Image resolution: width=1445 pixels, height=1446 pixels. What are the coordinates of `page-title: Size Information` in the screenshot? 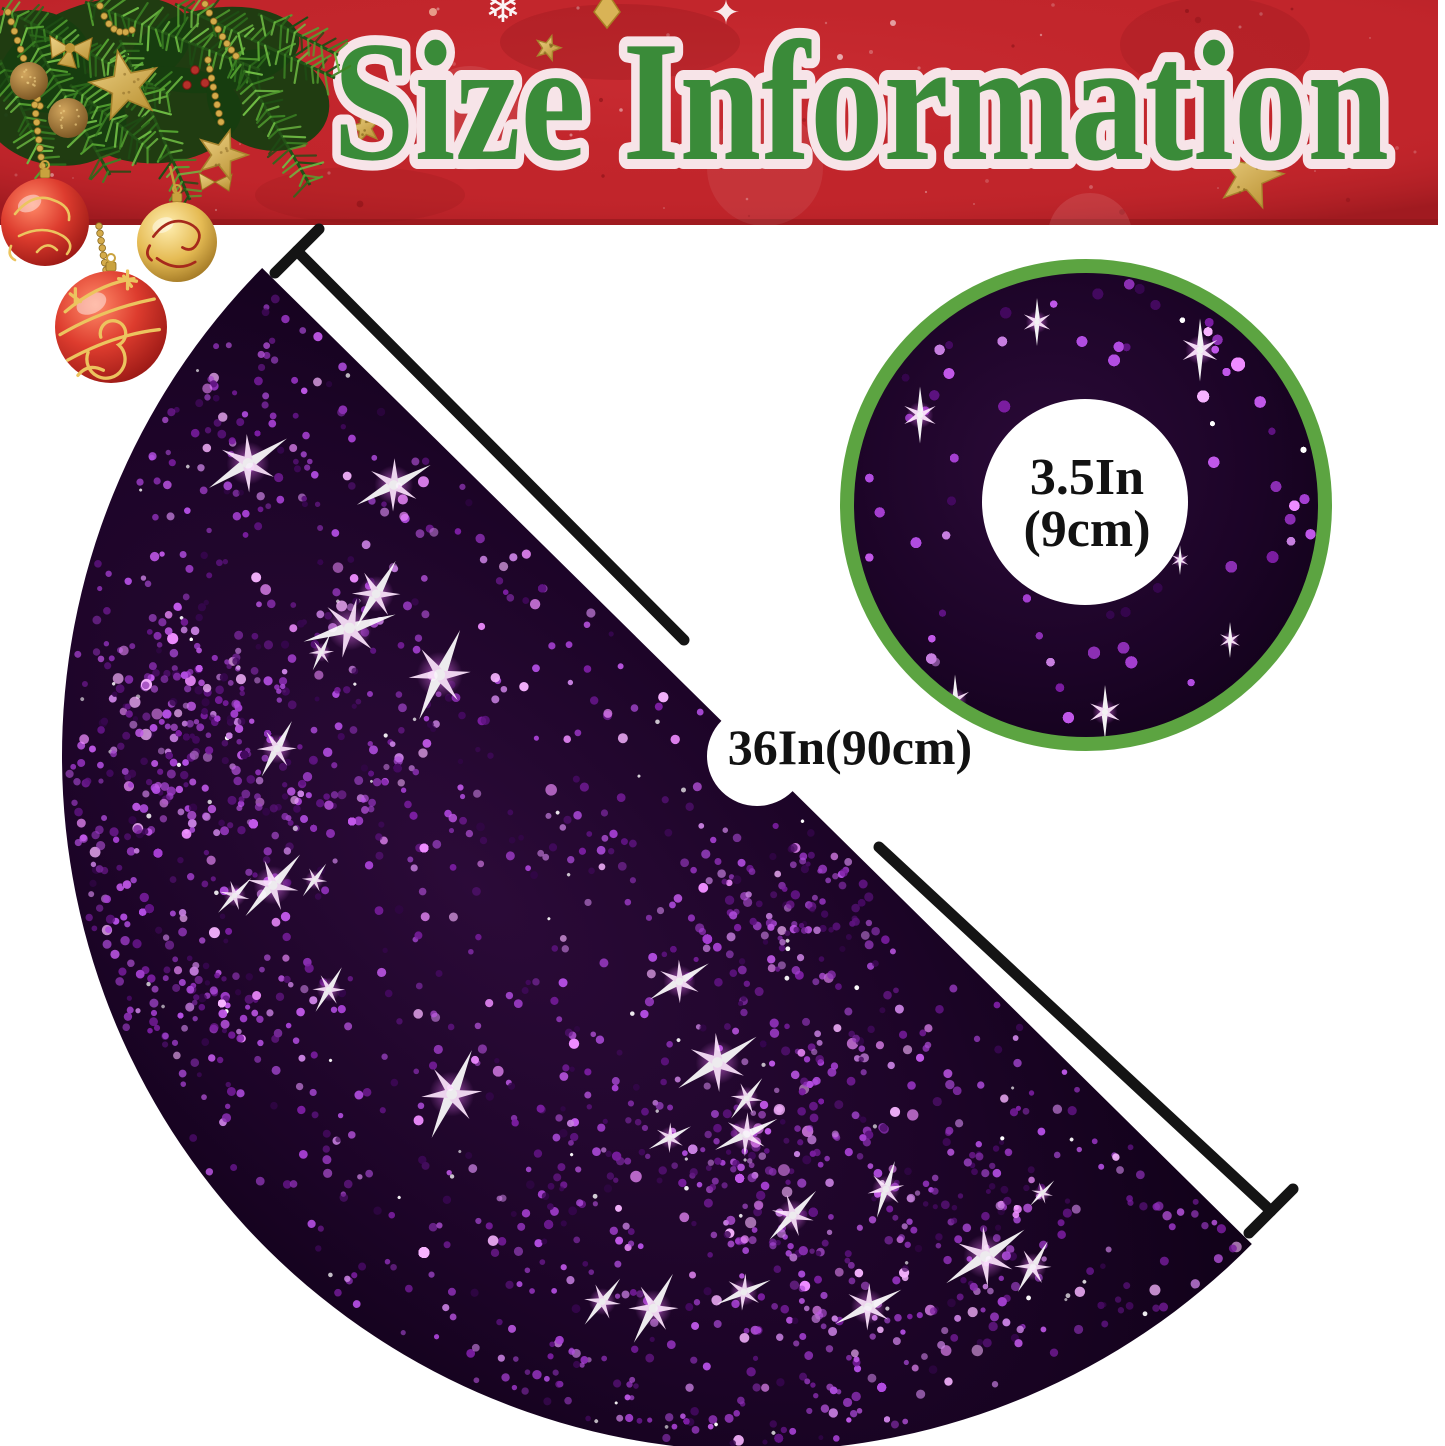 It's located at (861, 102).